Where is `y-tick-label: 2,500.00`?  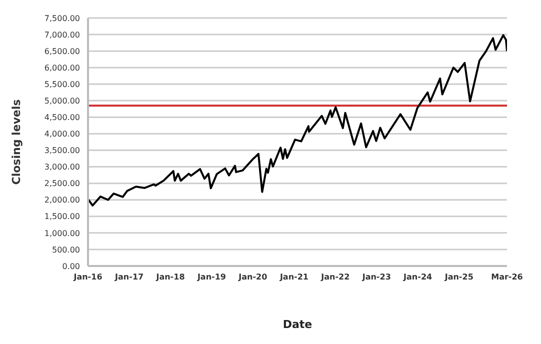
y-tick-label: 2,500.00 is located at coordinates (62, 183).